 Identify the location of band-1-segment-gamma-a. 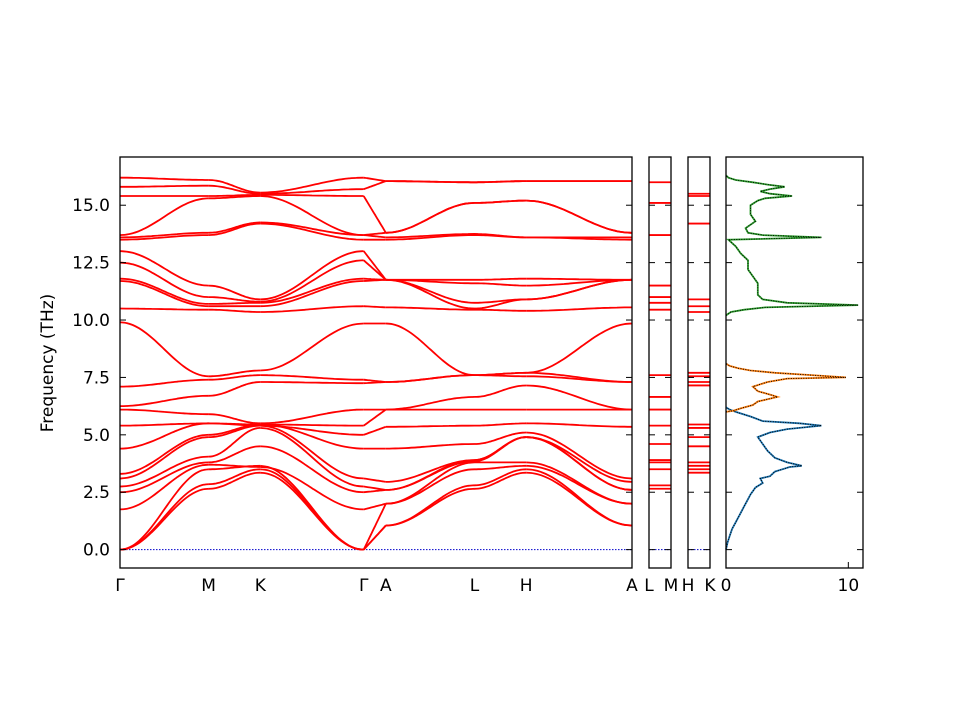
(375, 537).